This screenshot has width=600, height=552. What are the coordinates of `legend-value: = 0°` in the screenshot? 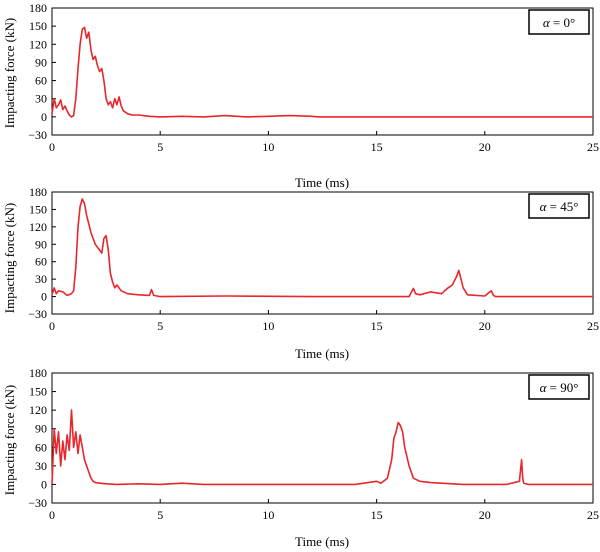 It's located at (563, 22).